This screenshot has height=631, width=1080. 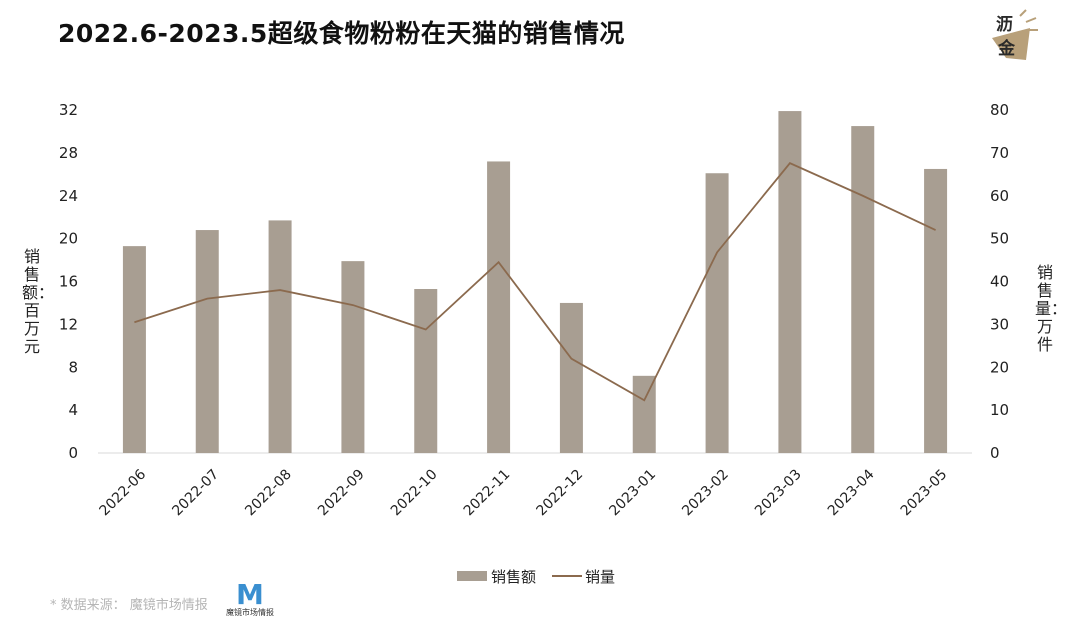 What do you see at coordinates (414, 493) in the screenshot?
I see `x-tick-label: 2022-10` at bounding box center [414, 493].